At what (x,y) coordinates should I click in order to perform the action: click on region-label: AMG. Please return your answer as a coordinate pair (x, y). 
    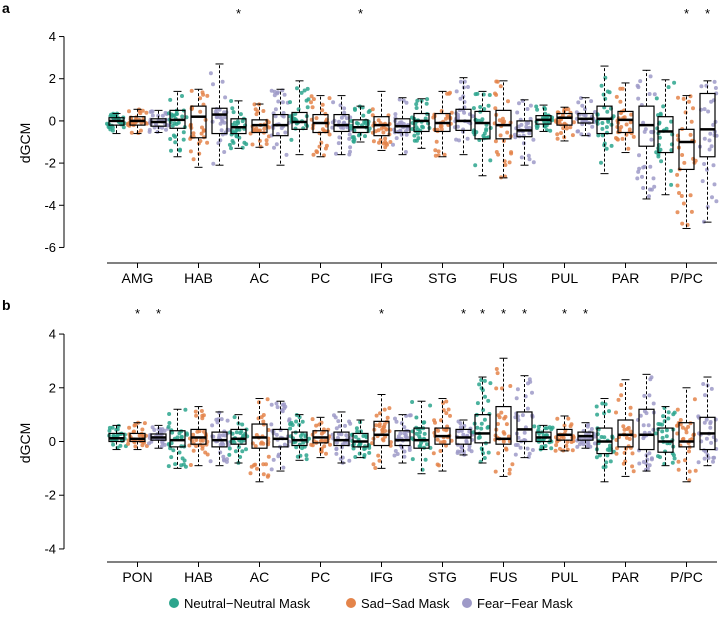
    Looking at the image, I should click on (138, 278).